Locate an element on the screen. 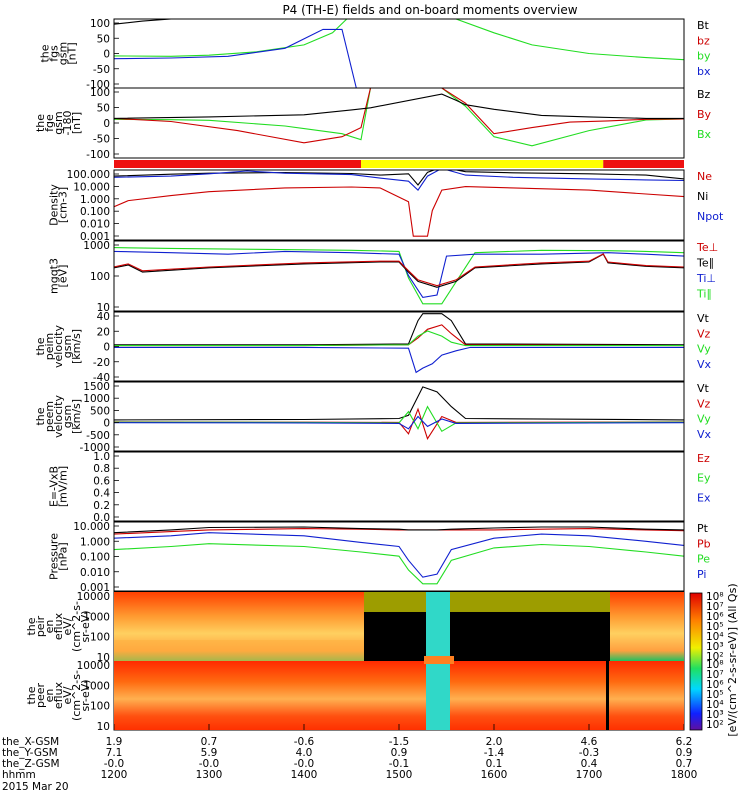 This screenshot has height=800, width=750. legend-Ex: Ex is located at coordinates (704, 497).